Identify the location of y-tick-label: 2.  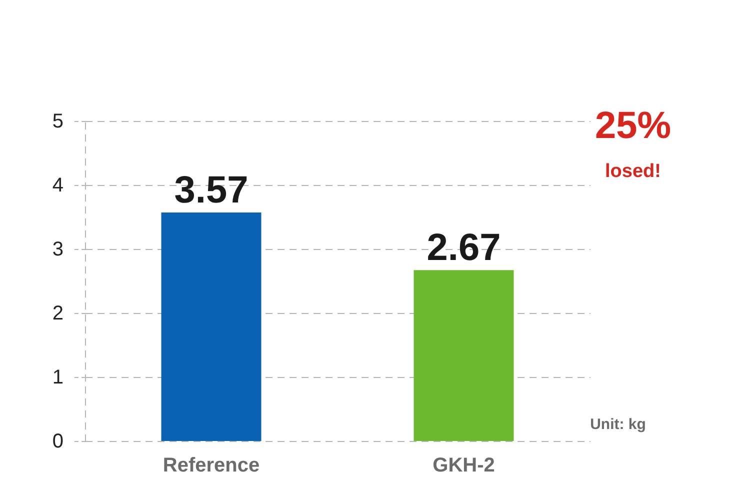
(58, 313).